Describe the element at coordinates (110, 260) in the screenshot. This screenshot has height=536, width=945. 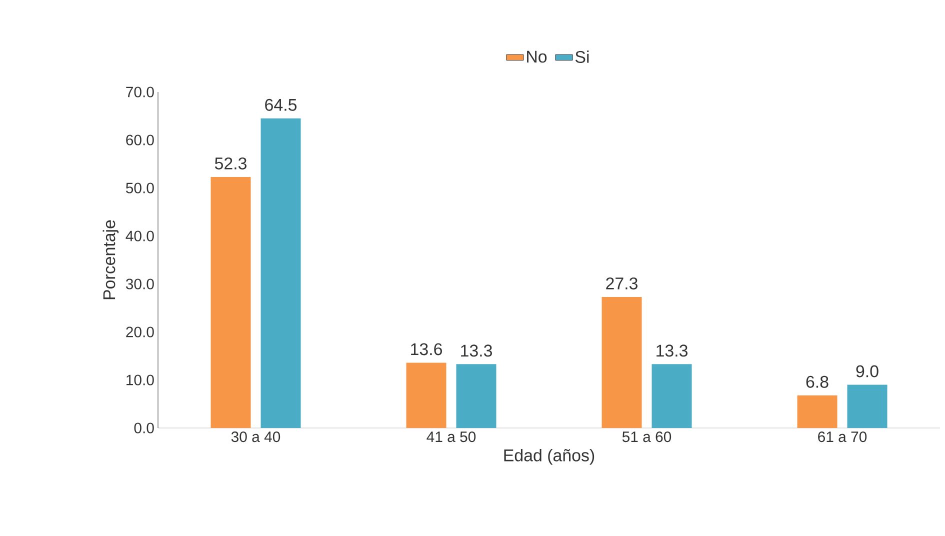
I see `y-axis-title: Porcentaje` at that location.